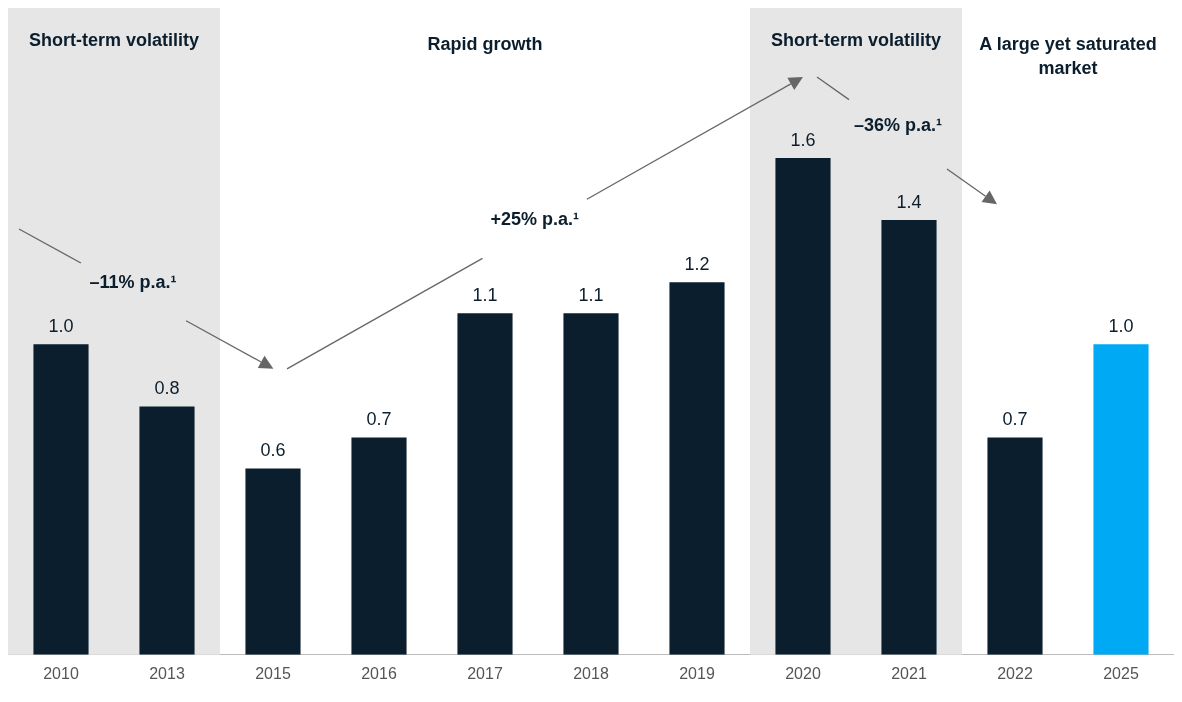 The image size is (1182, 702). I want to click on x-tick-label: 2021, so click(909, 673).